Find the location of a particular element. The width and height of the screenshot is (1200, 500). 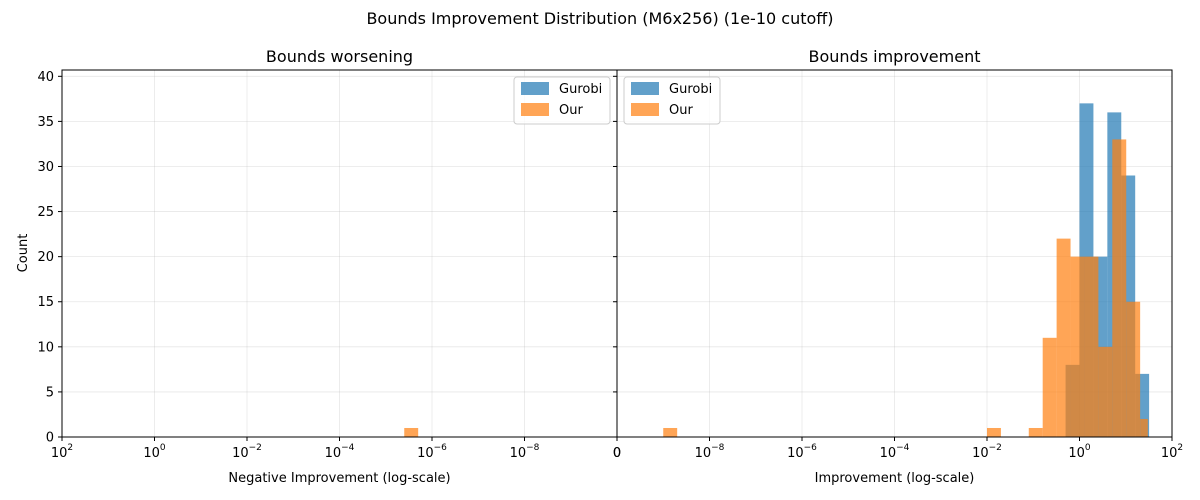

left-x-tick-exponent: −8 is located at coordinates (533, 448).